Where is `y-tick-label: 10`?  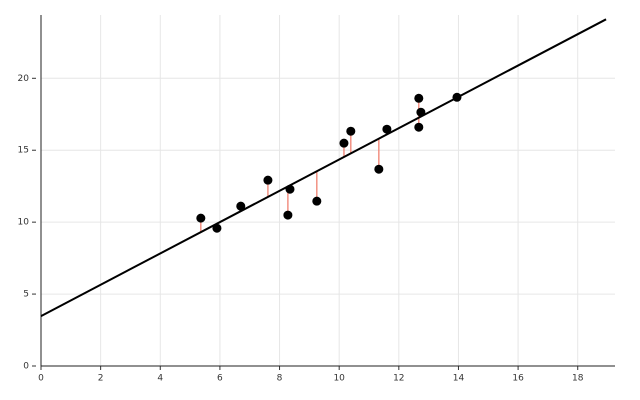
y-tick-label: 10 is located at coordinates (24, 223).